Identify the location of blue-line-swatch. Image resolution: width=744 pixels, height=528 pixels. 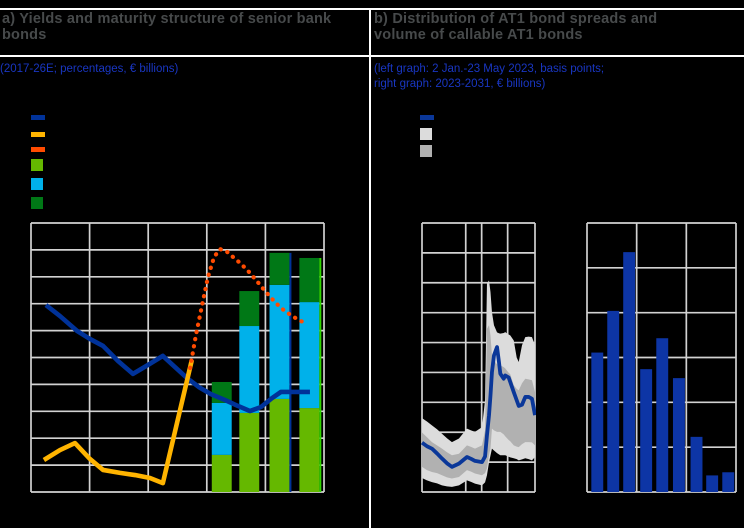
(38, 117).